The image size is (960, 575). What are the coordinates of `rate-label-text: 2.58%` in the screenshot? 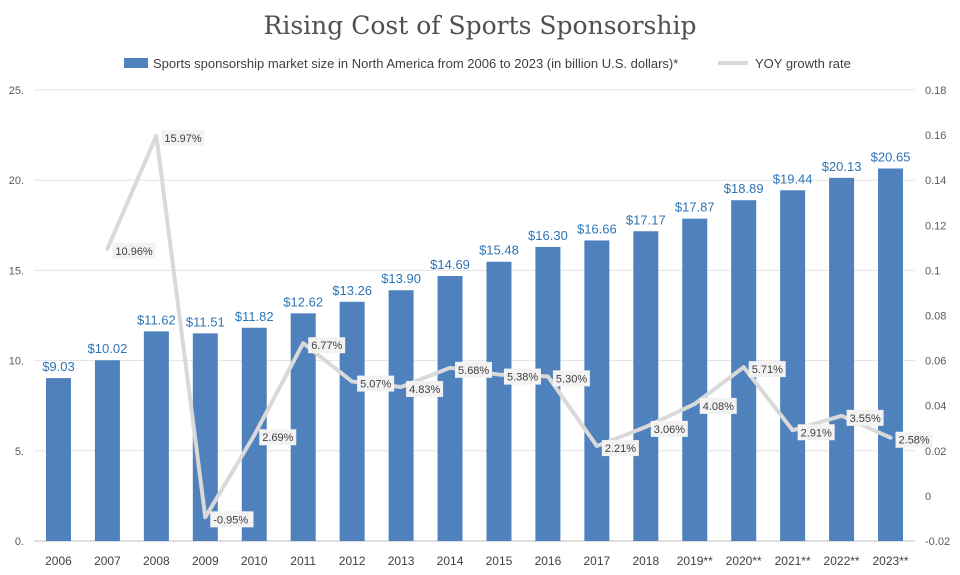 It's located at (914, 441).